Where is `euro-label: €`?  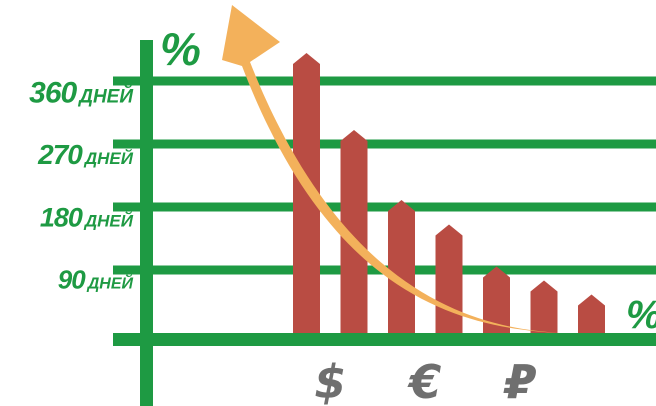
euro-label: € is located at coordinates (424, 380).